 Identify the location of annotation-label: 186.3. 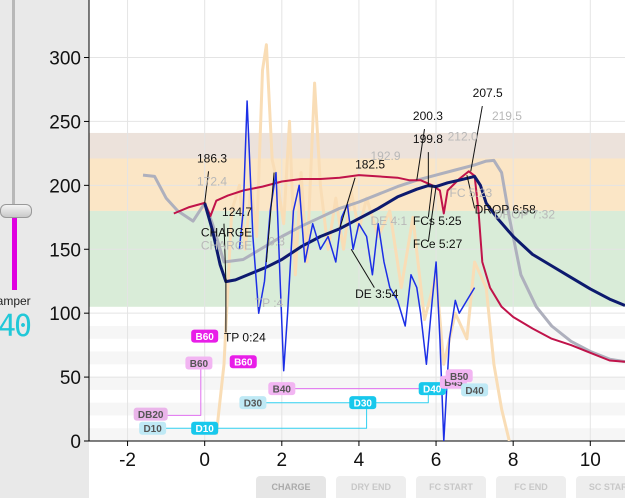
(212, 158).